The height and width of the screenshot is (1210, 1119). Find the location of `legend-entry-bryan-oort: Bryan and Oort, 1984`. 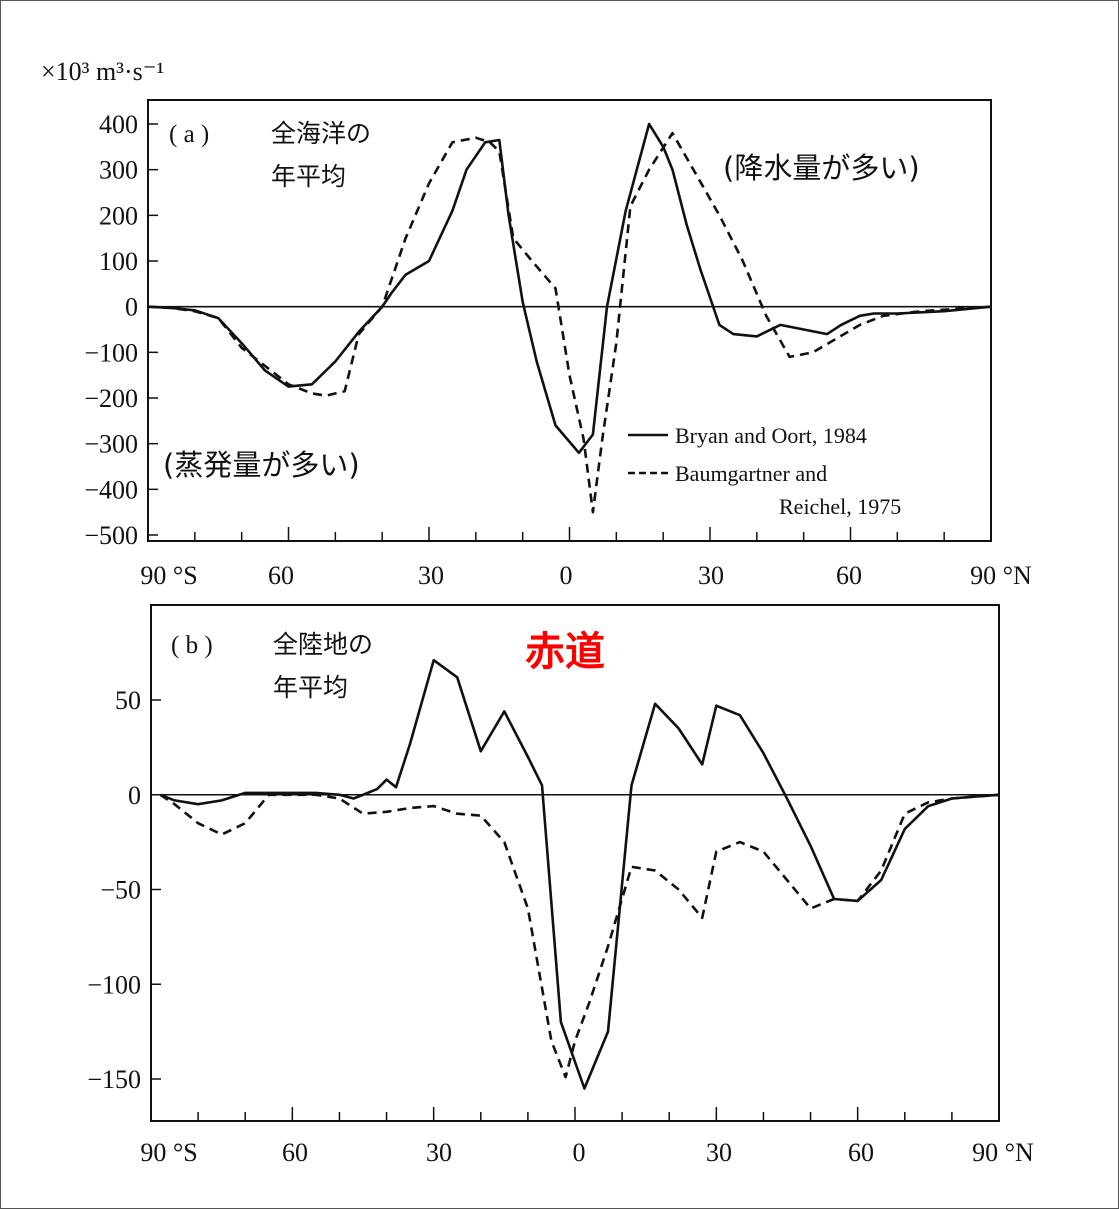

legend-entry-bryan-oort: Bryan and Oort, 1984 is located at coordinates (771, 435).